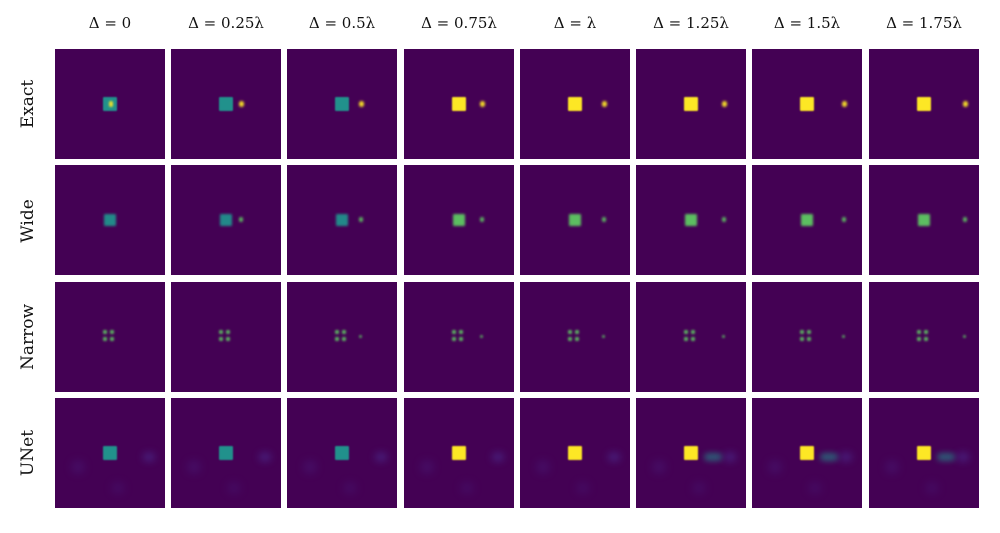 This screenshot has width=1000, height=533. I want to click on row-label: Narrow, so click(28, 337).